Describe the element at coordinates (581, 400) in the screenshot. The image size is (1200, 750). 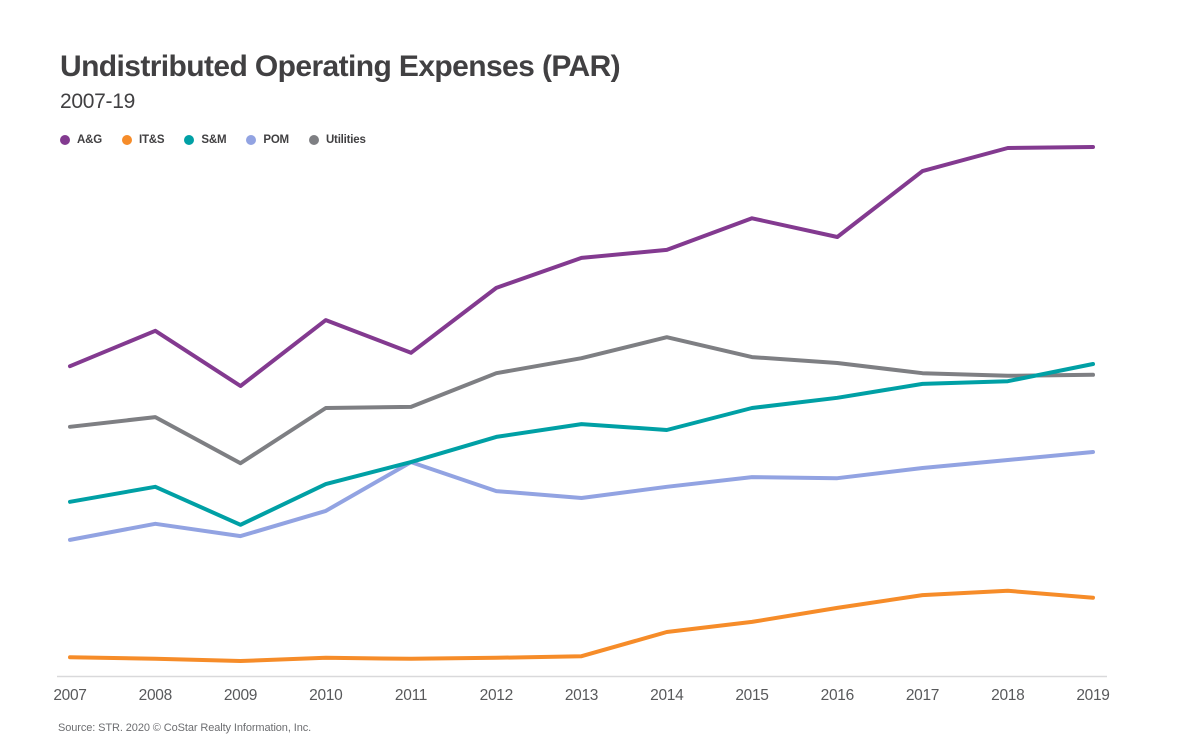
I see `series-line-utilities` at that location.